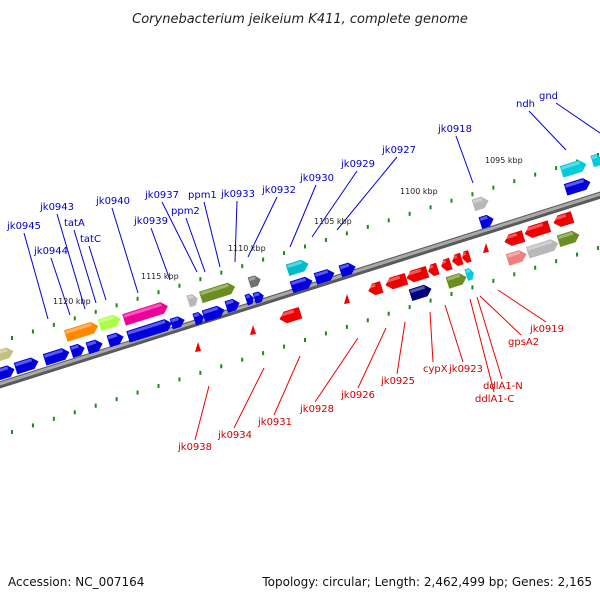 The width and height of the screenshot is (600, 600). I want to click on kbp-label: 1120 kbp, so click(72, 301).